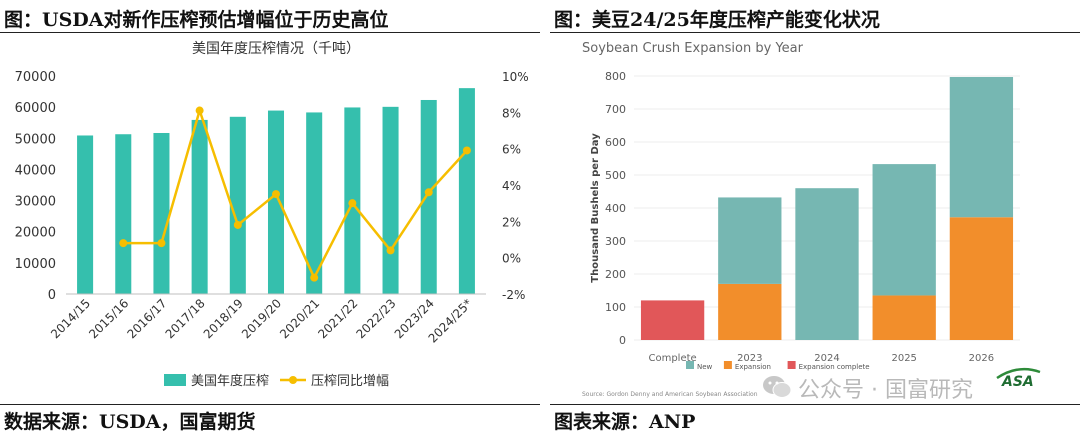 This screenshot has width=1080, height=436. What do you see at coordinates (826, 358) in the screenshot?
I see `x-tick-label: 2024` at bounding box center [826, 358].